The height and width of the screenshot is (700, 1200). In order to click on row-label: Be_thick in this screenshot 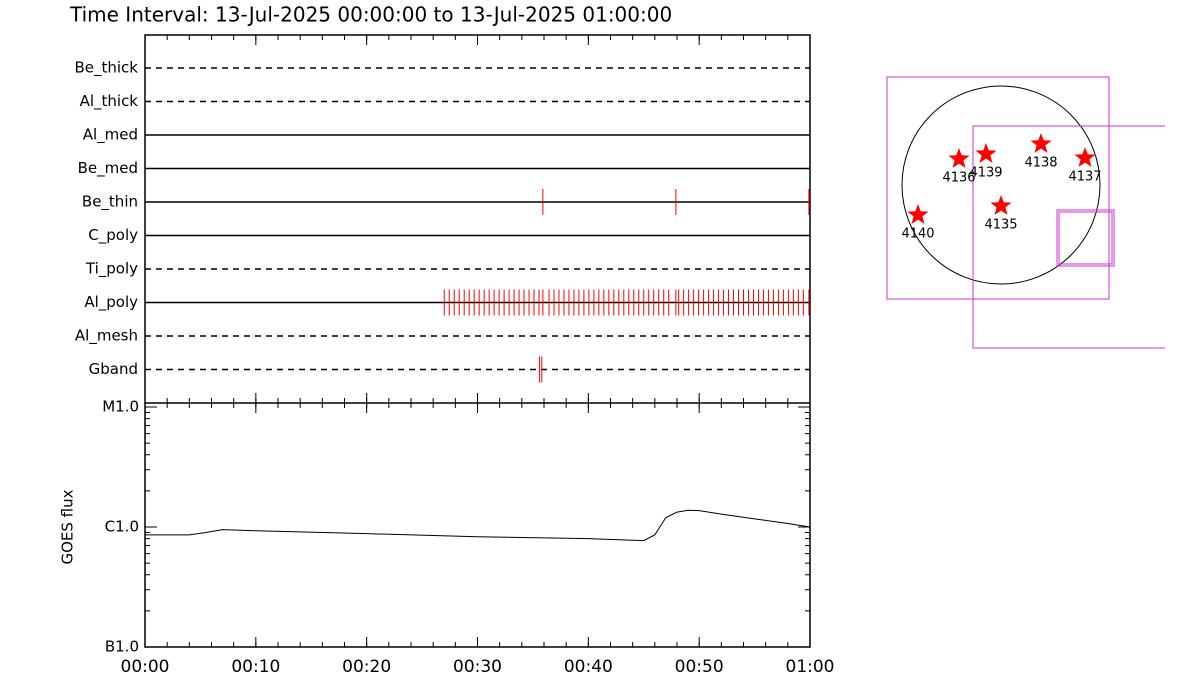, I will do `click(106, 68)`.